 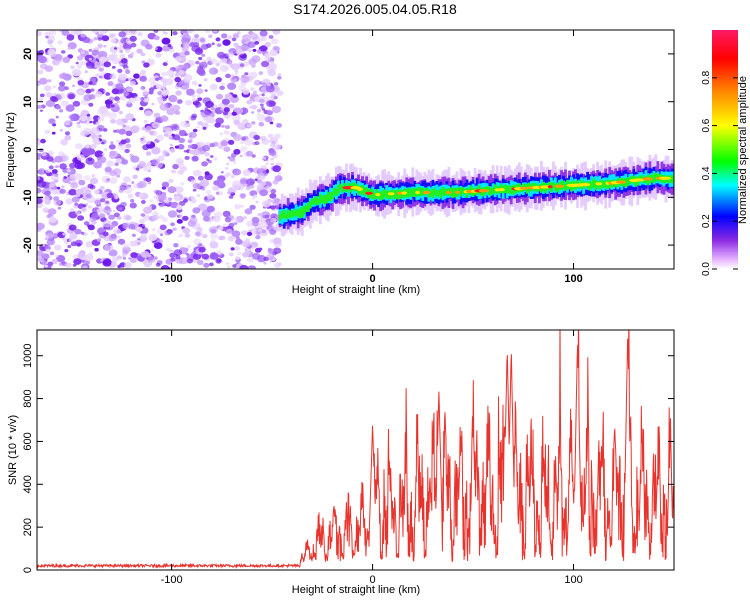 I want to click on x-tick-label: 0, so click(x=373, y=279).